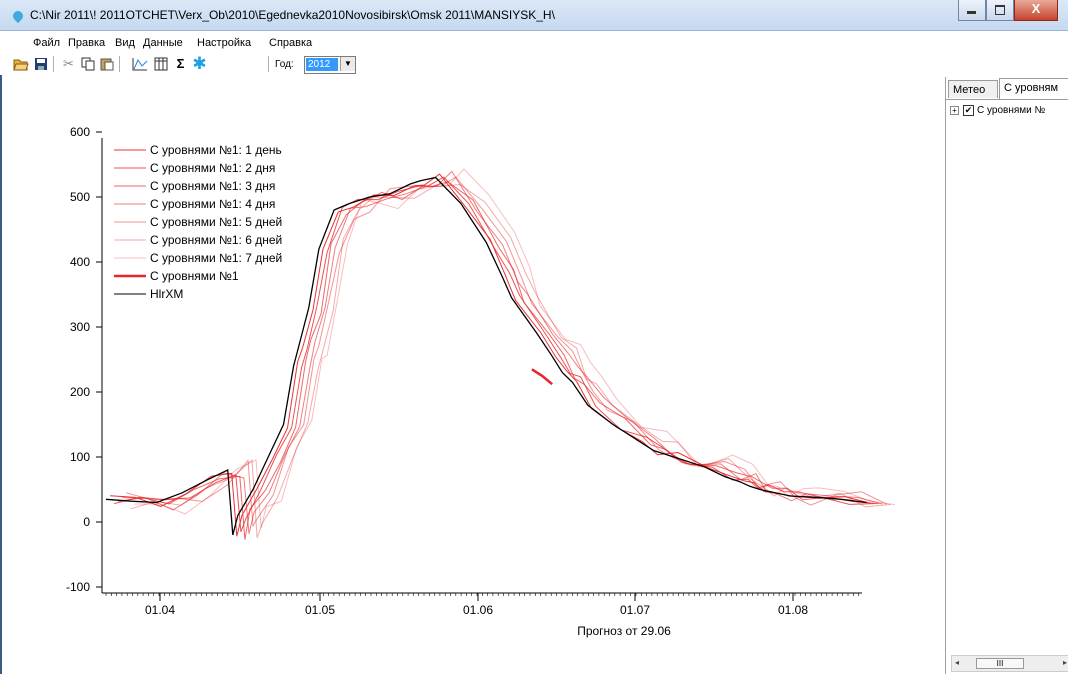 This screenshot has height=674, width=1068. I want to click on menu-settings: Настройка, so click(224, 43).